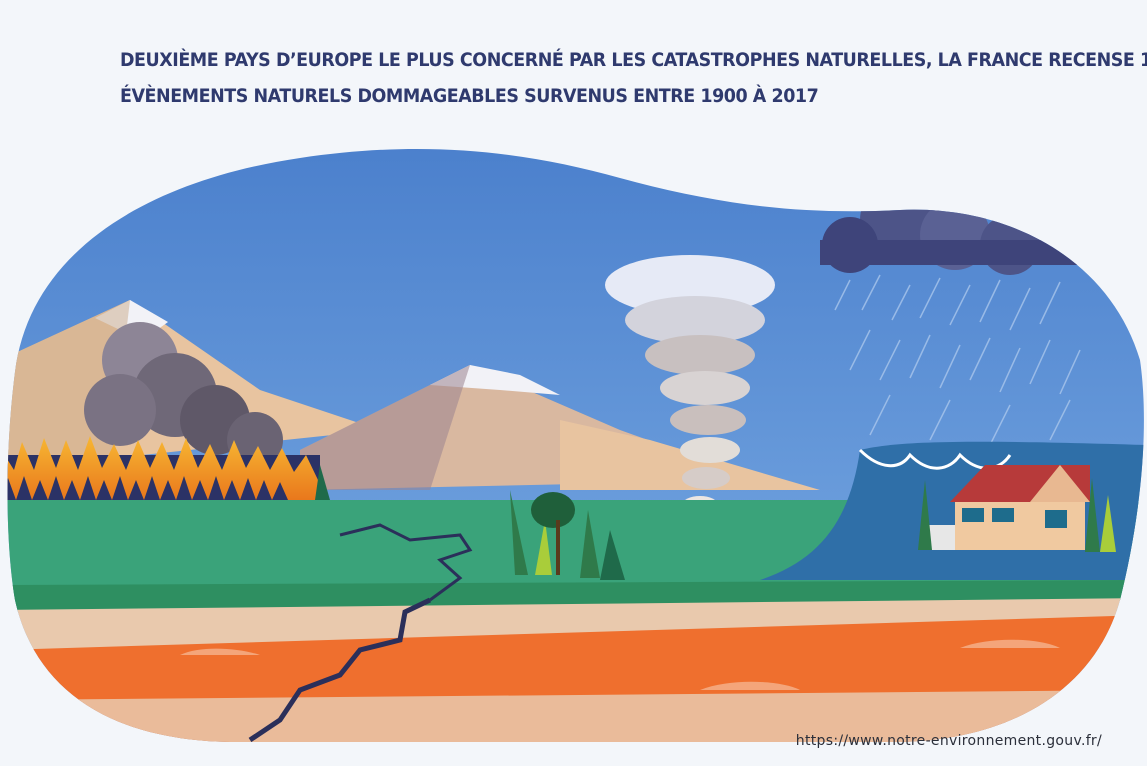 The image size is (1147, 766). Describe the element at coordinates (163, 468) in the screenshot. I see `wildfire` at that location.